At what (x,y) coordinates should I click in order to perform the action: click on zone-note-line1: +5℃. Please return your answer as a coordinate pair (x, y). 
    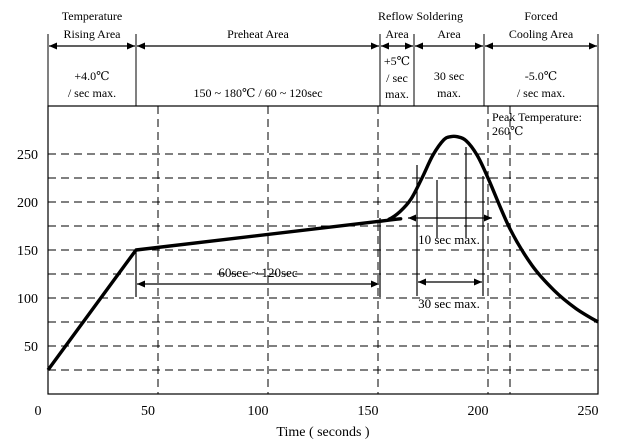
    Looking at the image, I should click on (397, 61).